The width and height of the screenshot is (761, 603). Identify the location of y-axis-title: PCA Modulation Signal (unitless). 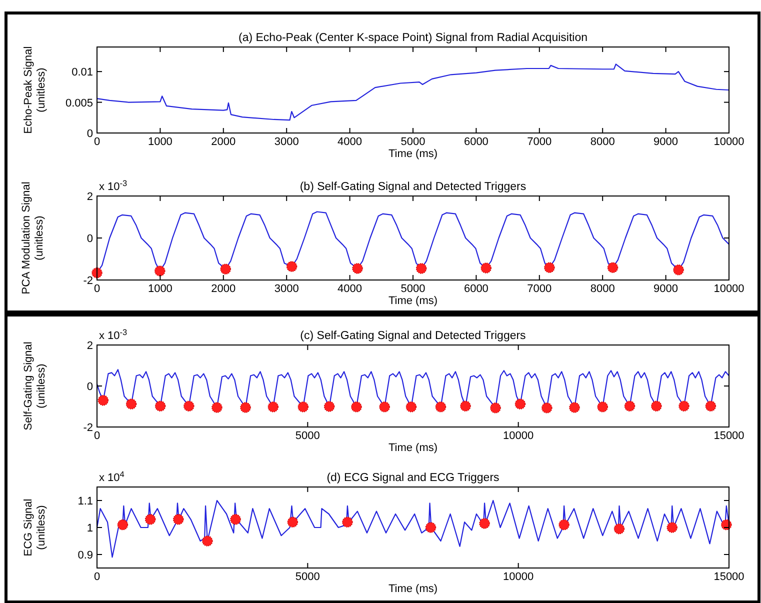
(33, 238).